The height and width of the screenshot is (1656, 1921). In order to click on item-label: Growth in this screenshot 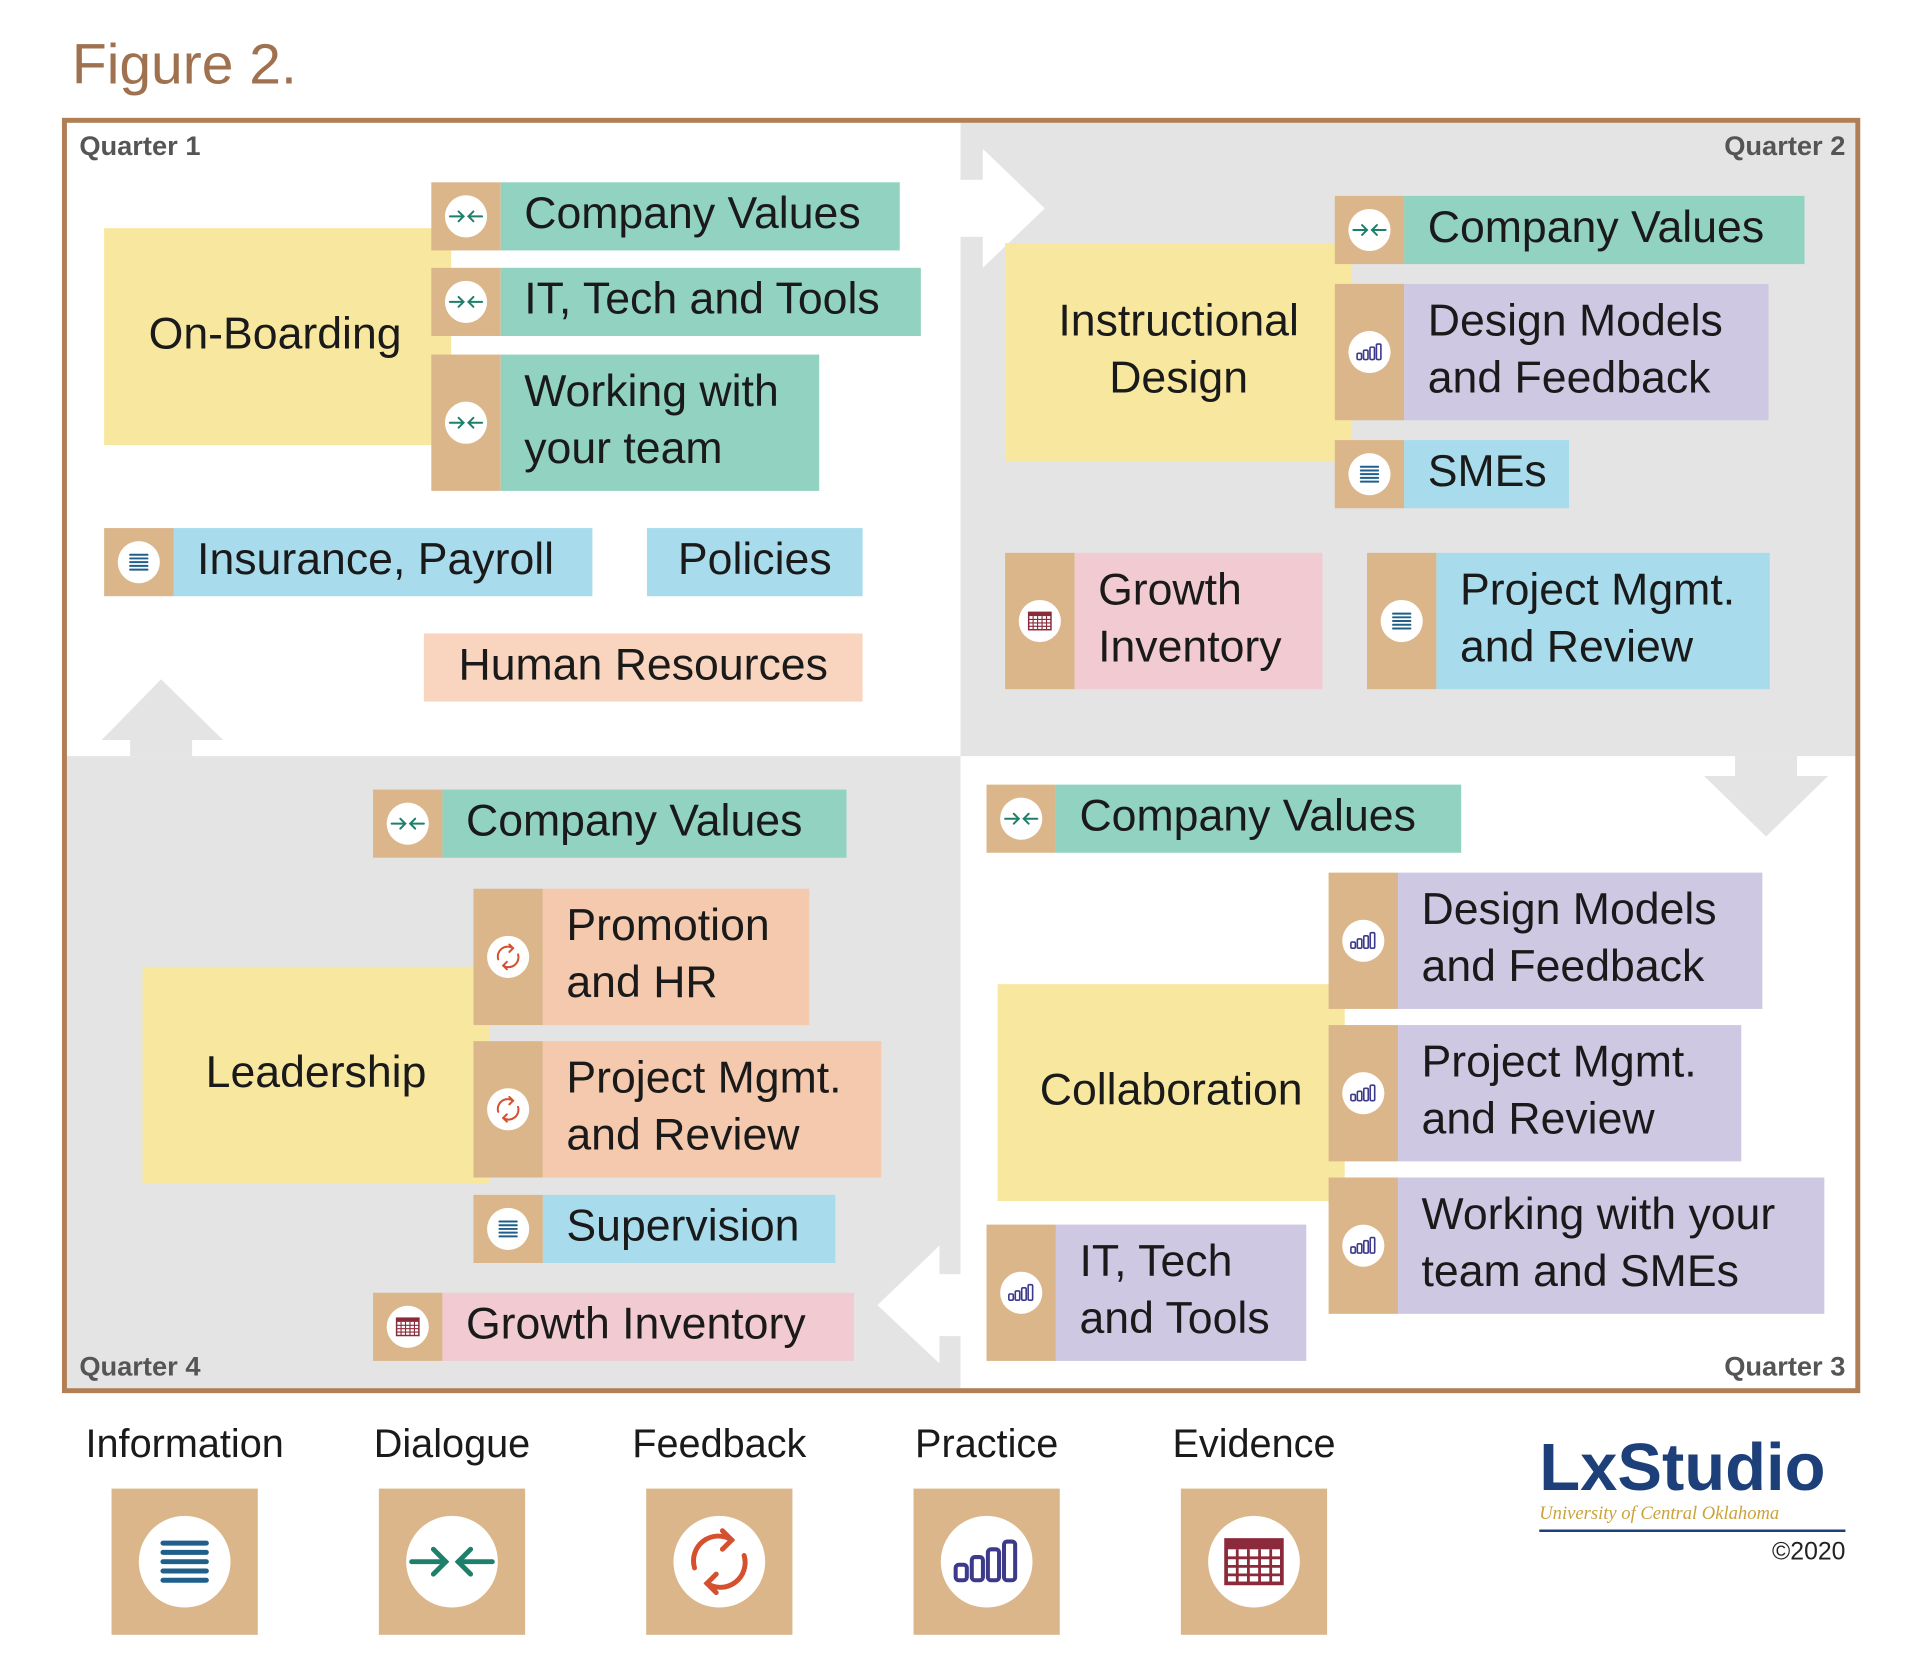, I will do `click(1170, 589)`.